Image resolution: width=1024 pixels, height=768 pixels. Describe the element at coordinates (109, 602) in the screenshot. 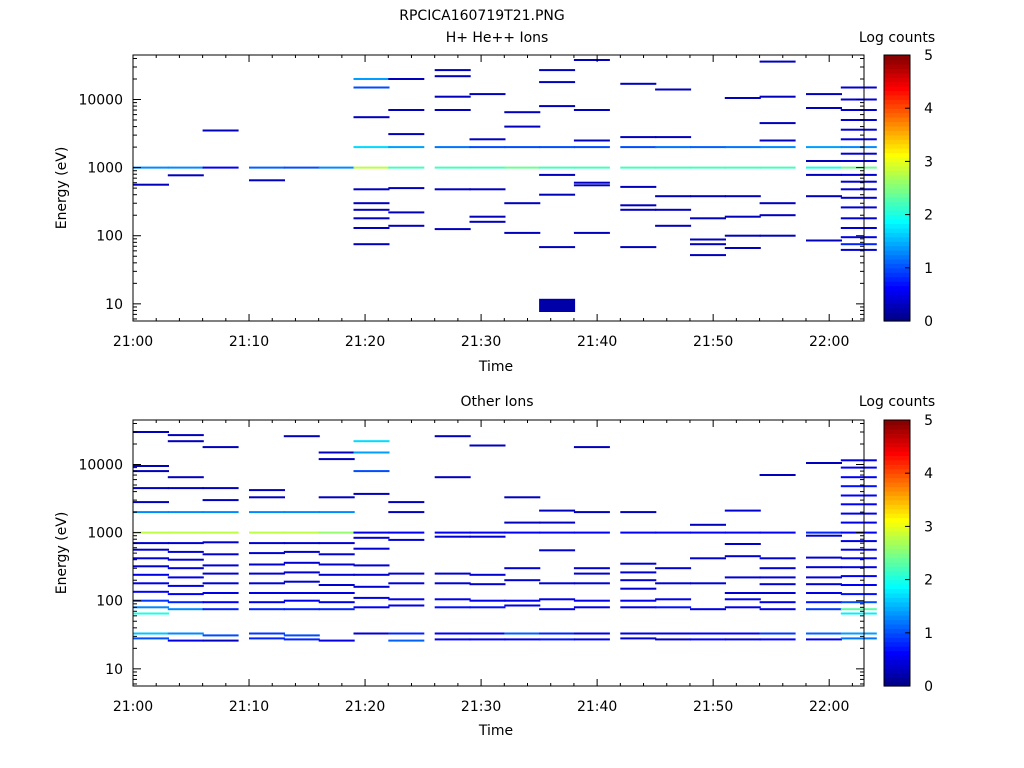

I see `y-tick-label: 100` at that location.